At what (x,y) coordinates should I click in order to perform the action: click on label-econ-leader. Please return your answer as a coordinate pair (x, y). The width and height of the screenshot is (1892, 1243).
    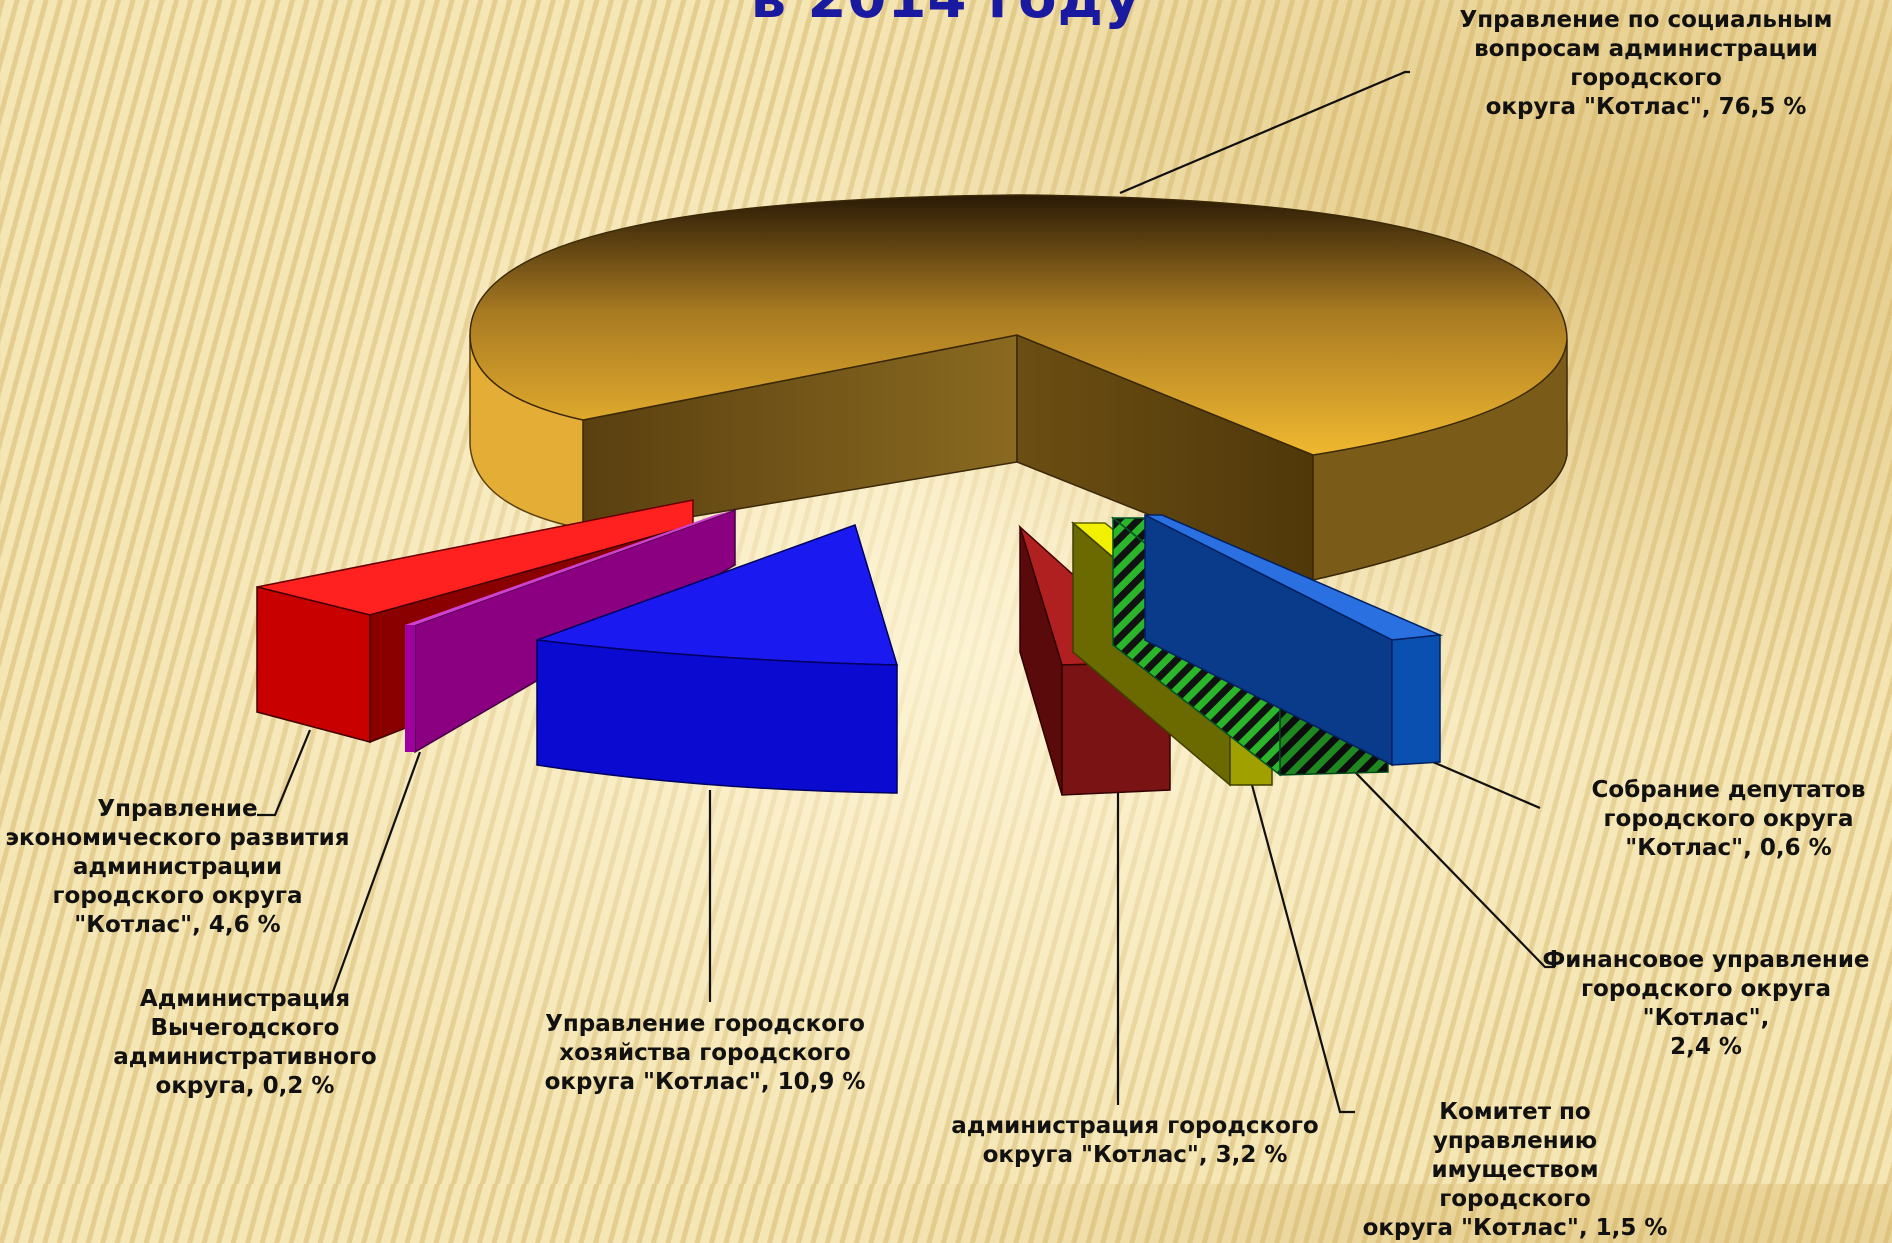
    Looking at the image, I should click on (284, 773).